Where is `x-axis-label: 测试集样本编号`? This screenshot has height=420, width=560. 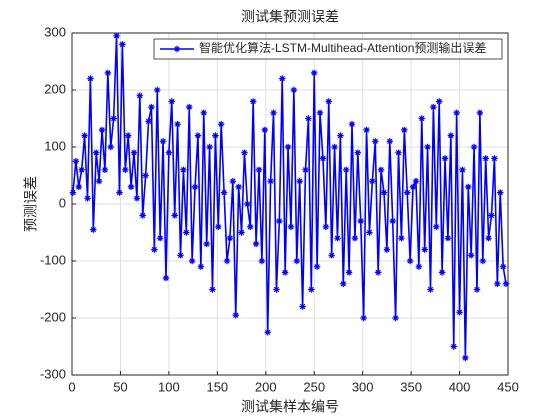
x-axis-label: 测试集样本编号 is located at coordinates (290, 407).